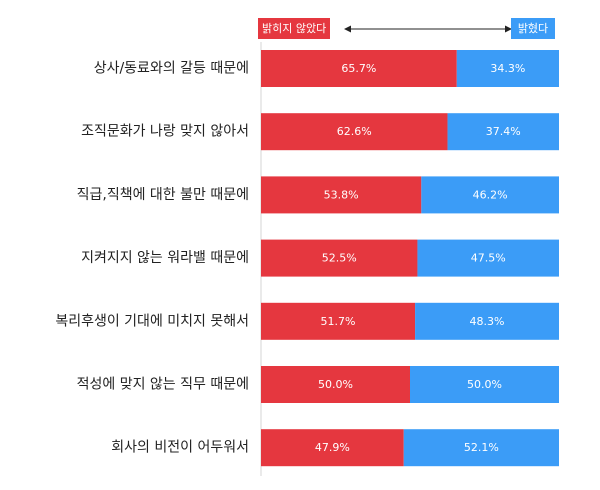 The image size is (600, 490). Describe the element at coordinates (171, 69) in the screenshot. I see `category-label: 상사/동료와의 갈등 때문에` at that location.